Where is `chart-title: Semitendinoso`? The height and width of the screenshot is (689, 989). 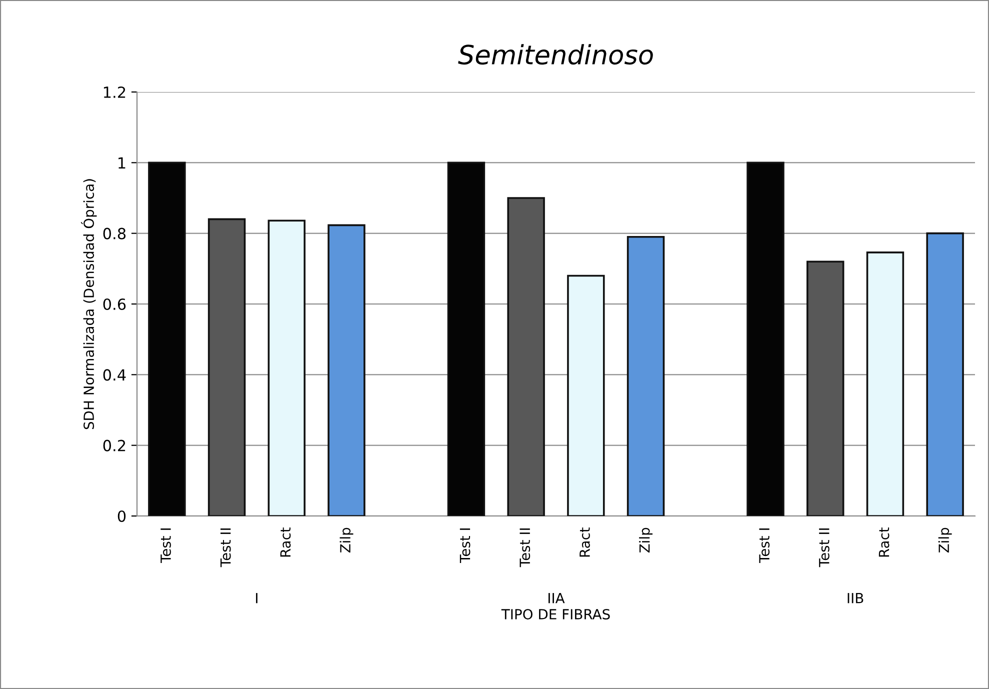 chart-title: Semitendinoso is located at coordinates (555, 54).